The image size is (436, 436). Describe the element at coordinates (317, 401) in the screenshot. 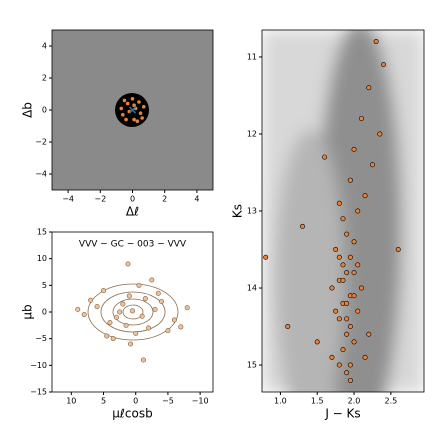

I see `x-tick-label: 1.5` at that location.